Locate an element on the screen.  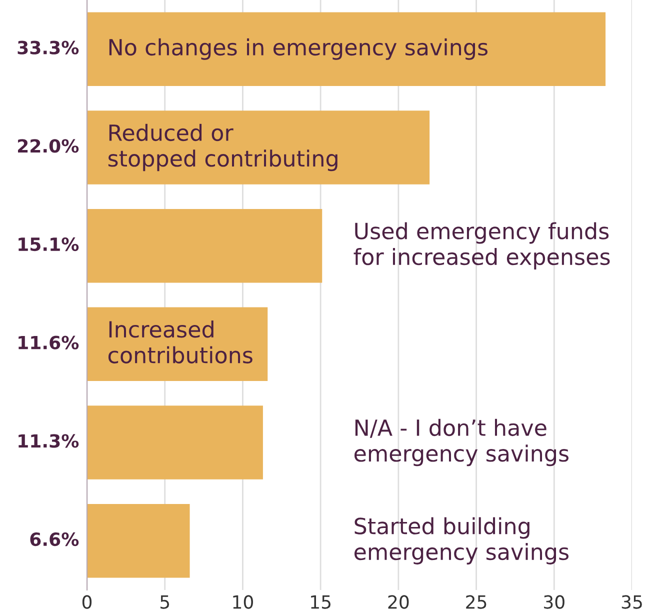
x-tick-label: 0 is located at coordinates (87, 602).